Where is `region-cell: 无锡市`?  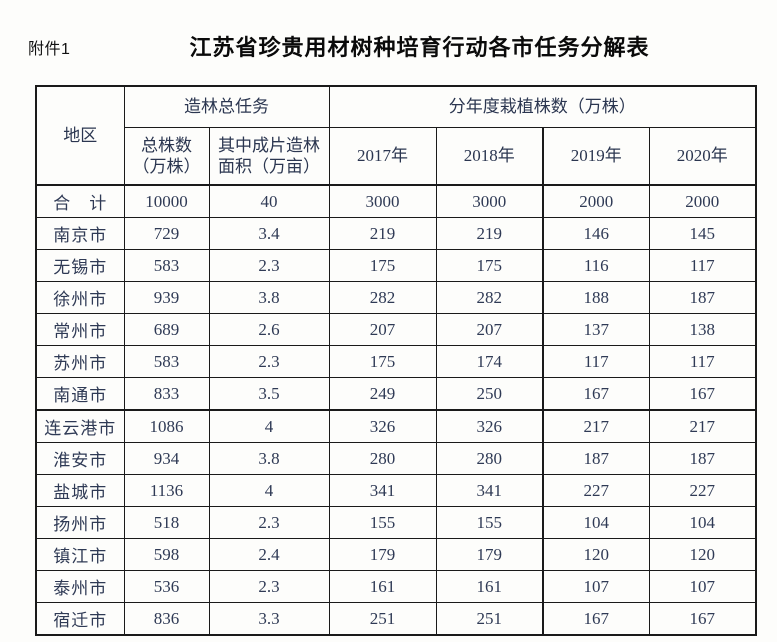
region-cell: 无锡市 is located at coordinates (80, 265).